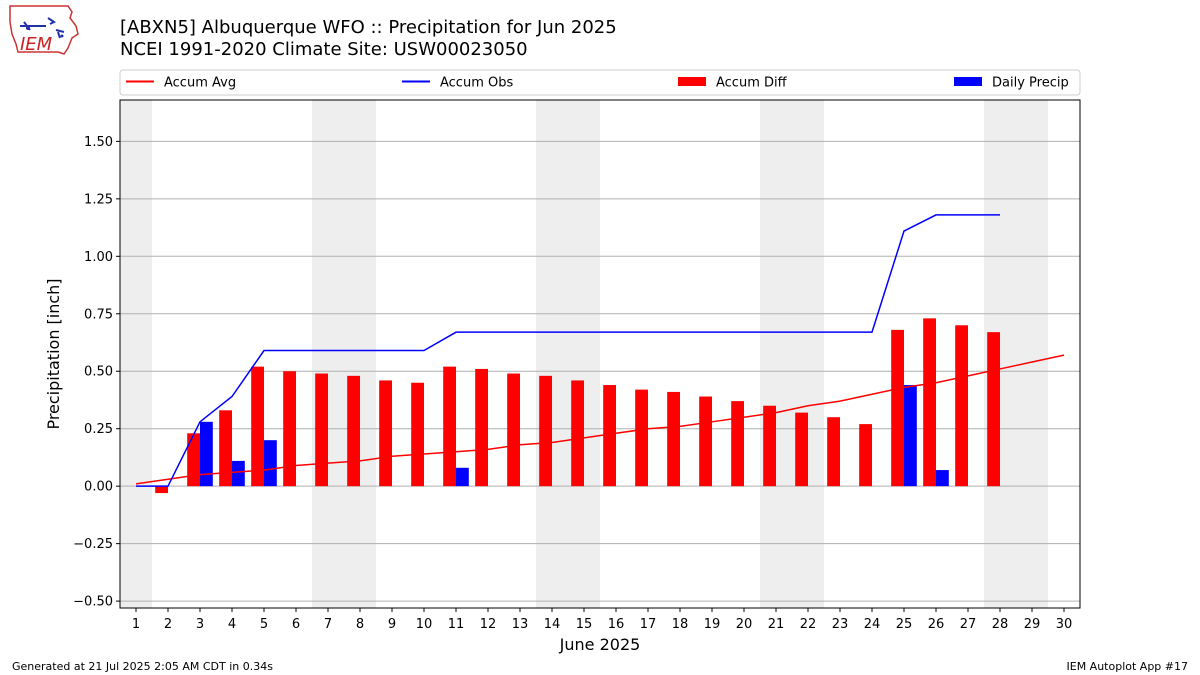 The height and width of the screenshot is (675, 1200). What do you see at coordinates (1030, 83) in the screenshot?
I see `legend-label: Daily Precip` at bounding box center [1030, 83].